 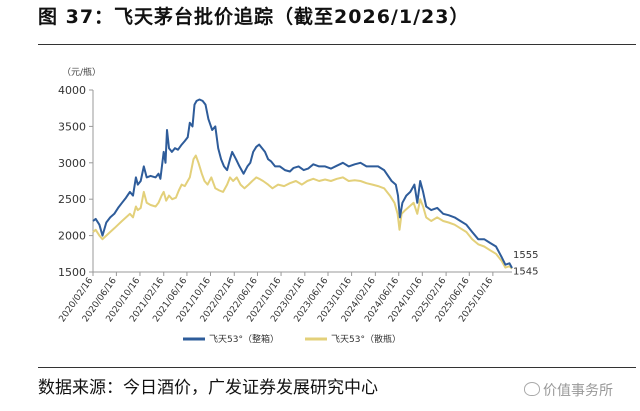 What do you see at coordinates (72, 90) in the screenshot?
I see `y-tick-label: 4000` at bounding box center [72, 90].